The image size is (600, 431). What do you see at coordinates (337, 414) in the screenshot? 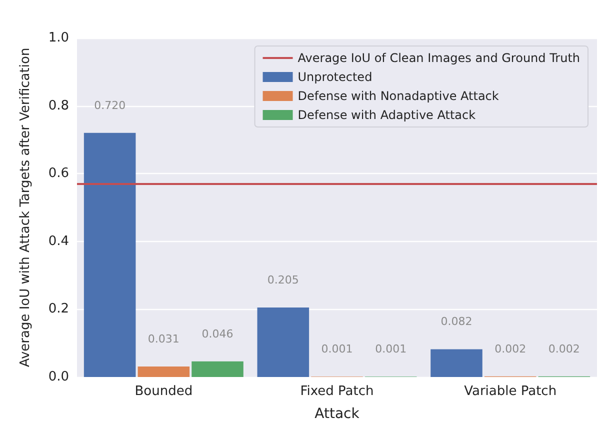
I see `x-axis-title: Attack` at bounding box center [337, 414].